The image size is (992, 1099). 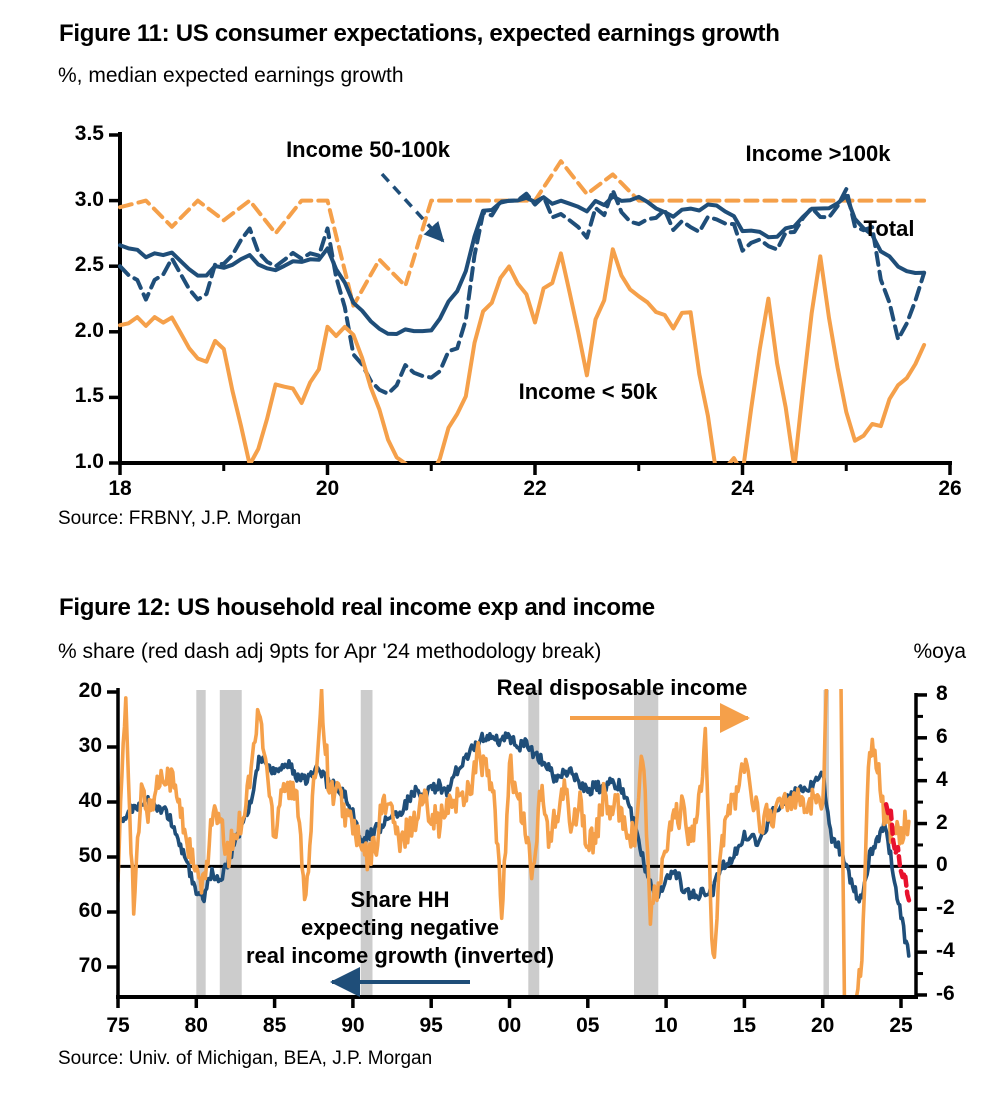 What do you see at coordinates (622, 687) in the screenshot?
I see `rdi-label: Real disposable income` at bounding box center [622, 687].